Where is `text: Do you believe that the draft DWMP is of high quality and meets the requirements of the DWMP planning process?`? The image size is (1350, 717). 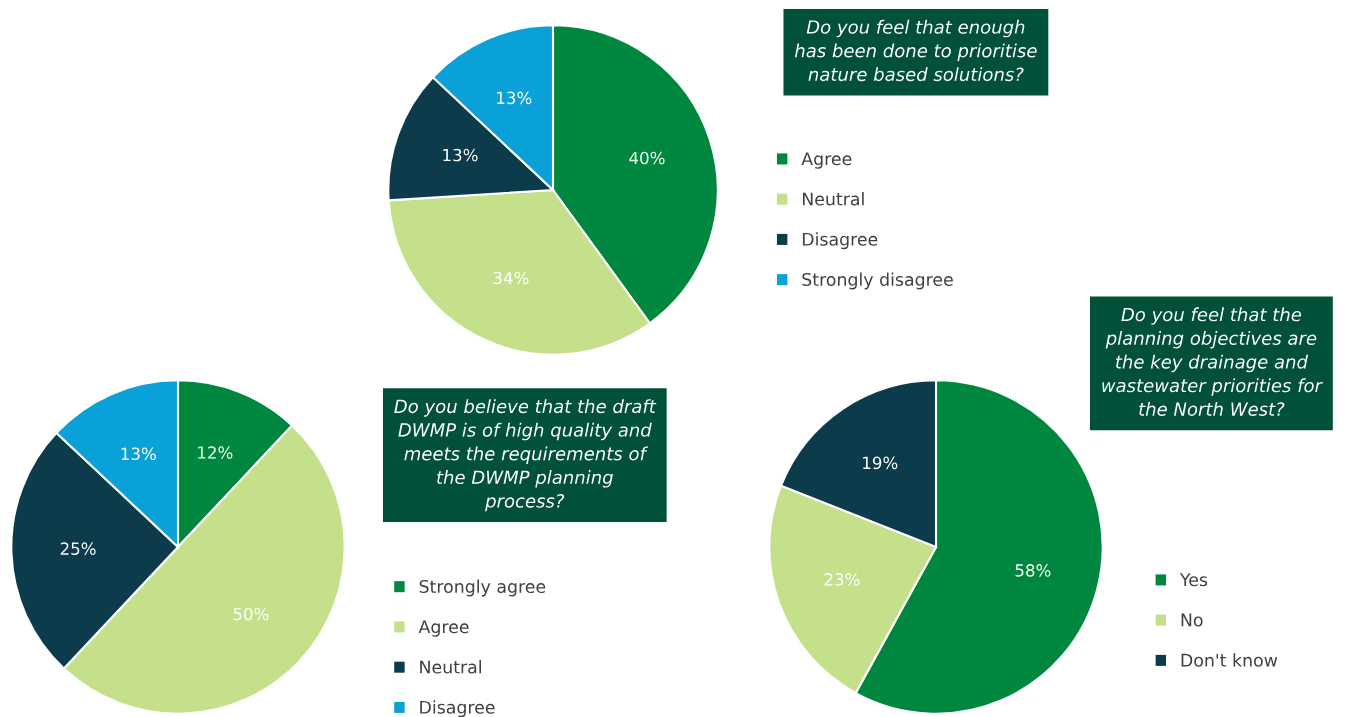
text: Do you believe that the draft DWMP is of high quality and meets the requirements of the DWMP planning process? is located at coordinates (525, 455).